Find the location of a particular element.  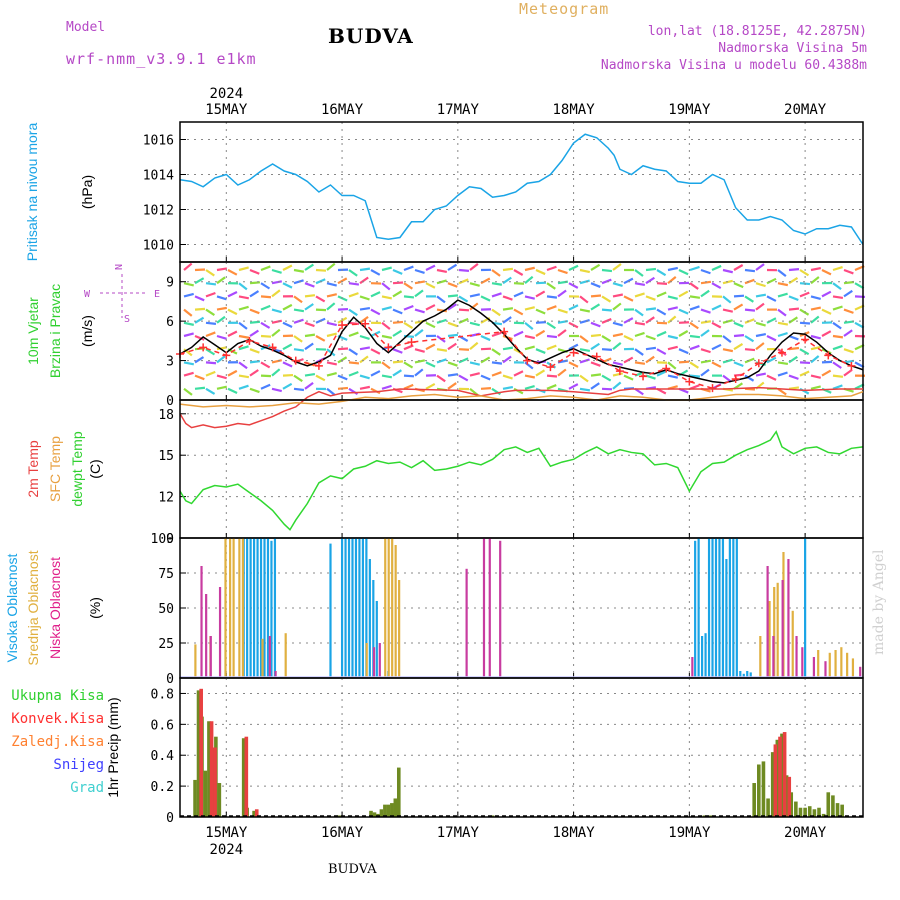

x-tick-label: 17MAY is located at coordinates (458, 833).